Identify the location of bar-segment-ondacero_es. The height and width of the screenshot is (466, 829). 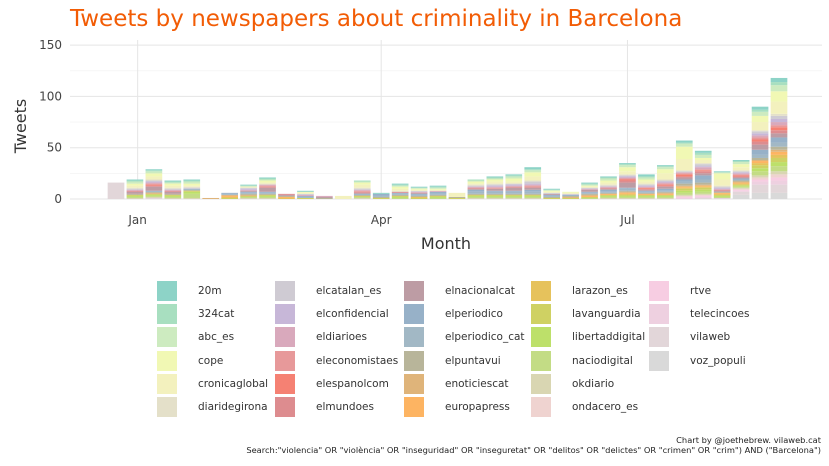
(684, 196).